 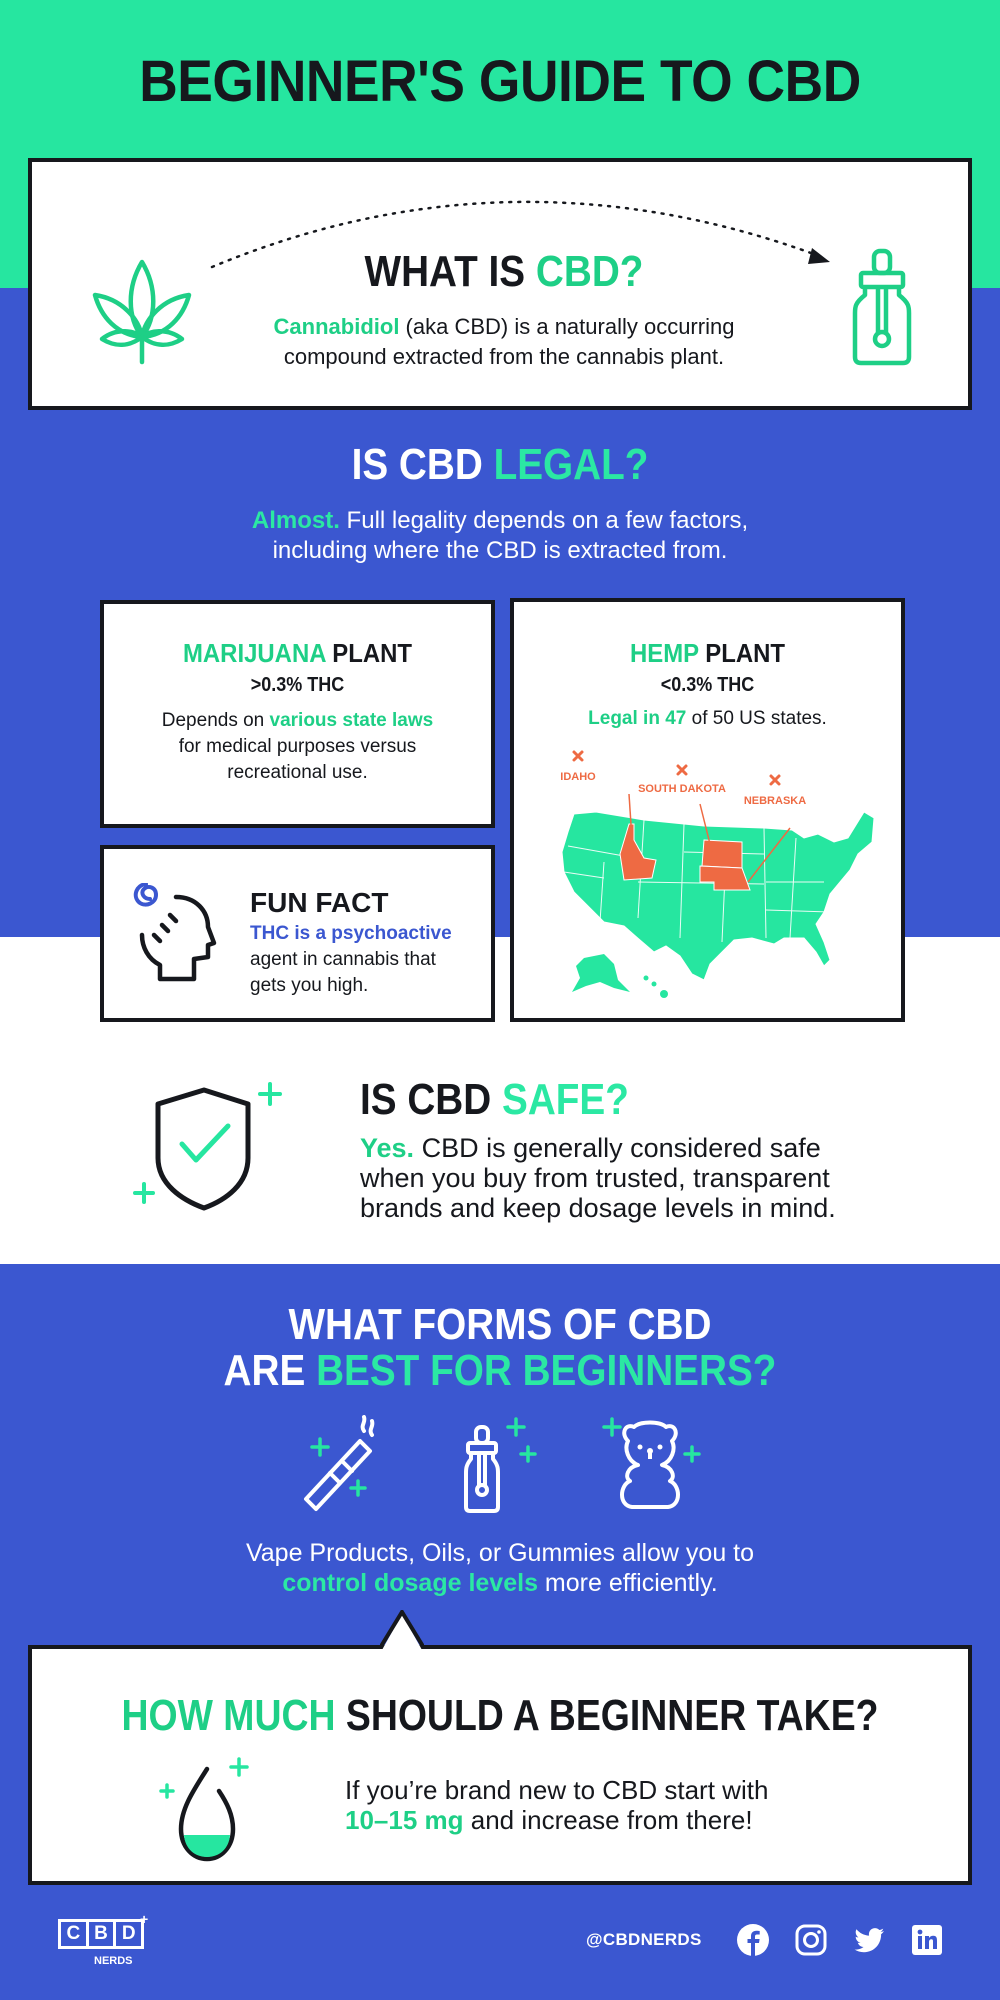 I want to click on shield-check-icon, so click(x=207, y=1146).